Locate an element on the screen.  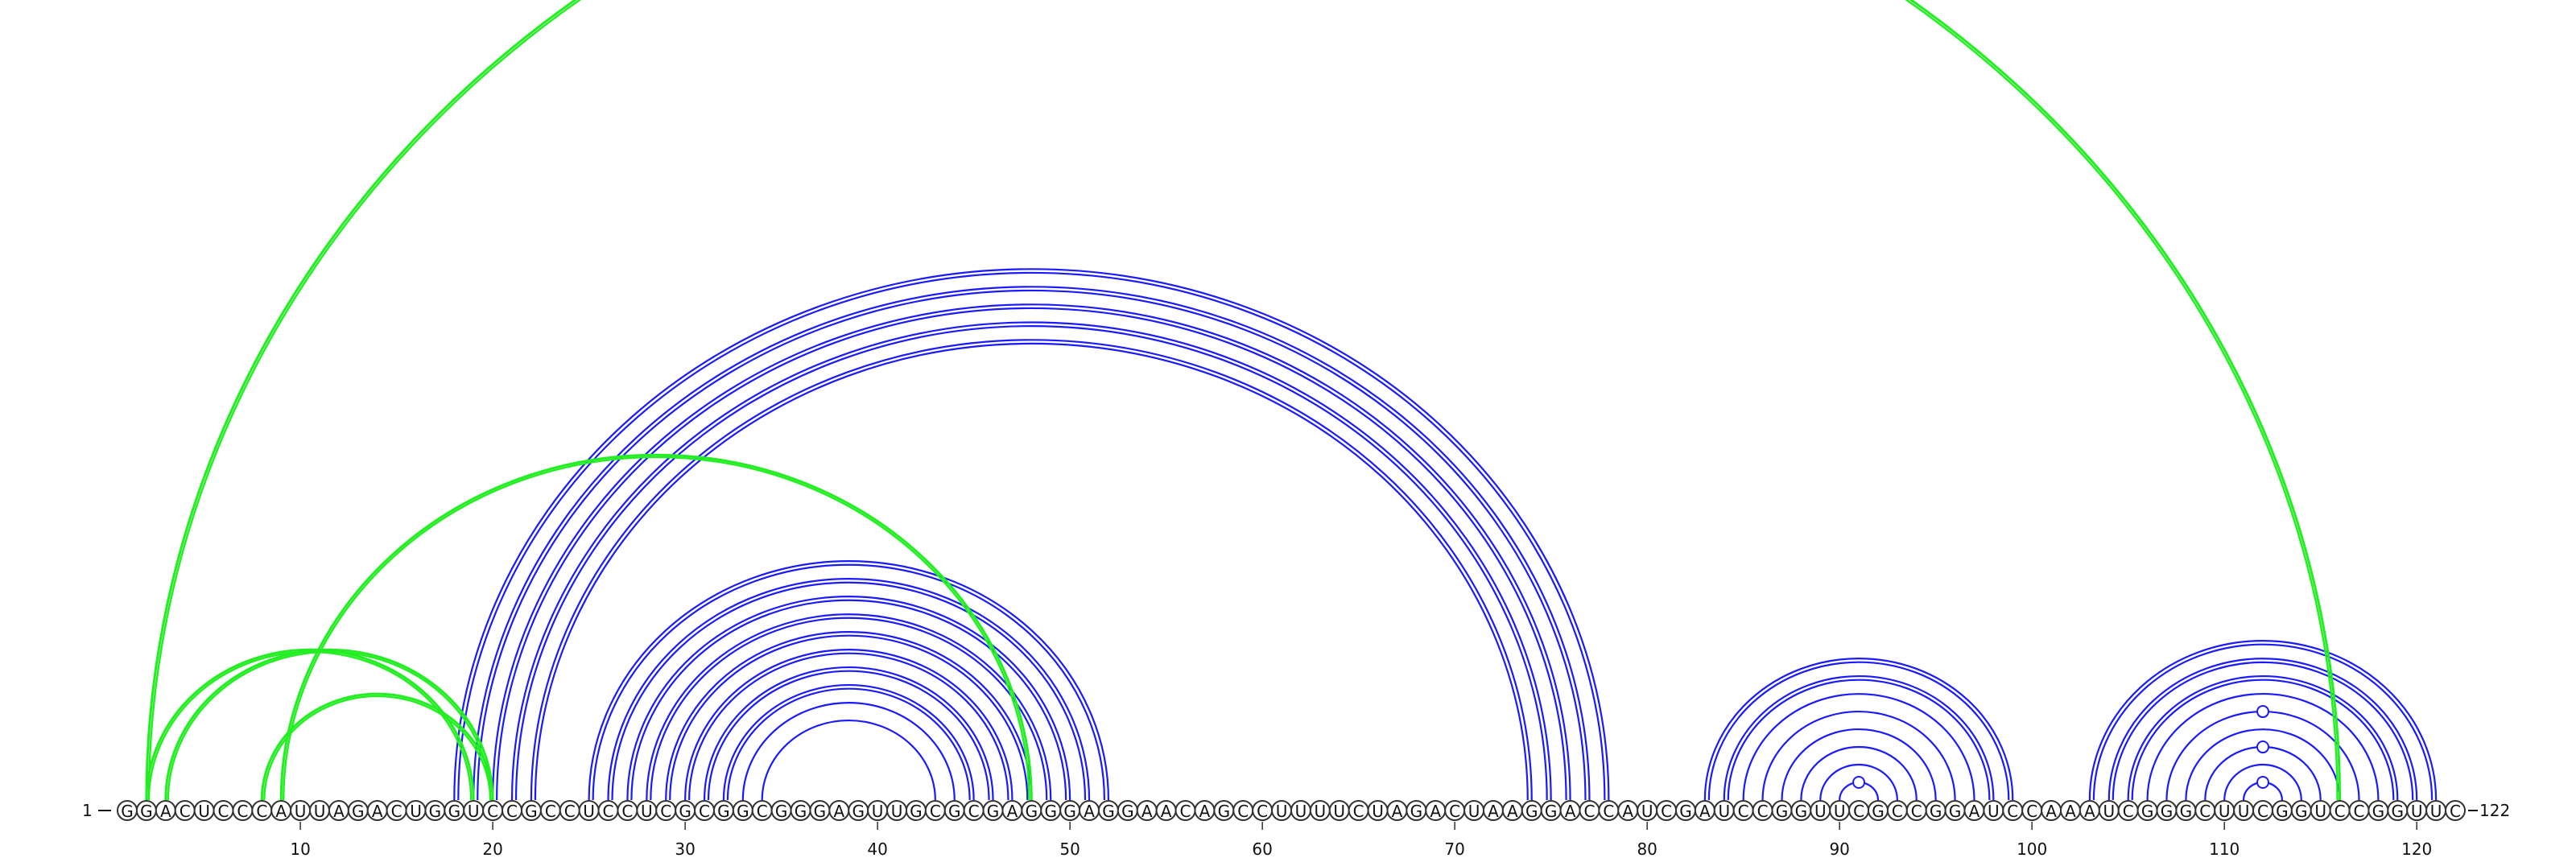
tick-label: 110 is located at coordinates (2224, 849).